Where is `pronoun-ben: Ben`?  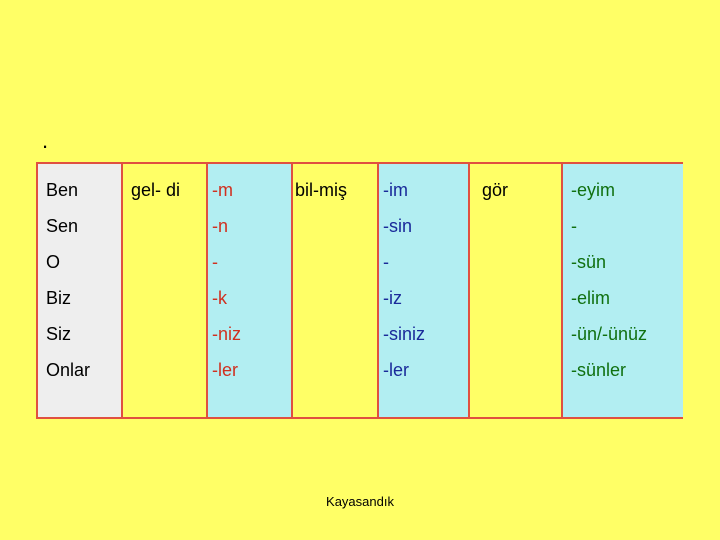
pronoun-ben: Ben is located at coordinates (62, 190).